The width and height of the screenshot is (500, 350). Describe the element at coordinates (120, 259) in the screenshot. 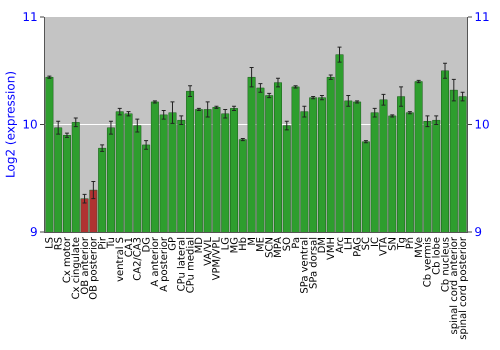

I see `x-tick-label: ventral S` at that location.